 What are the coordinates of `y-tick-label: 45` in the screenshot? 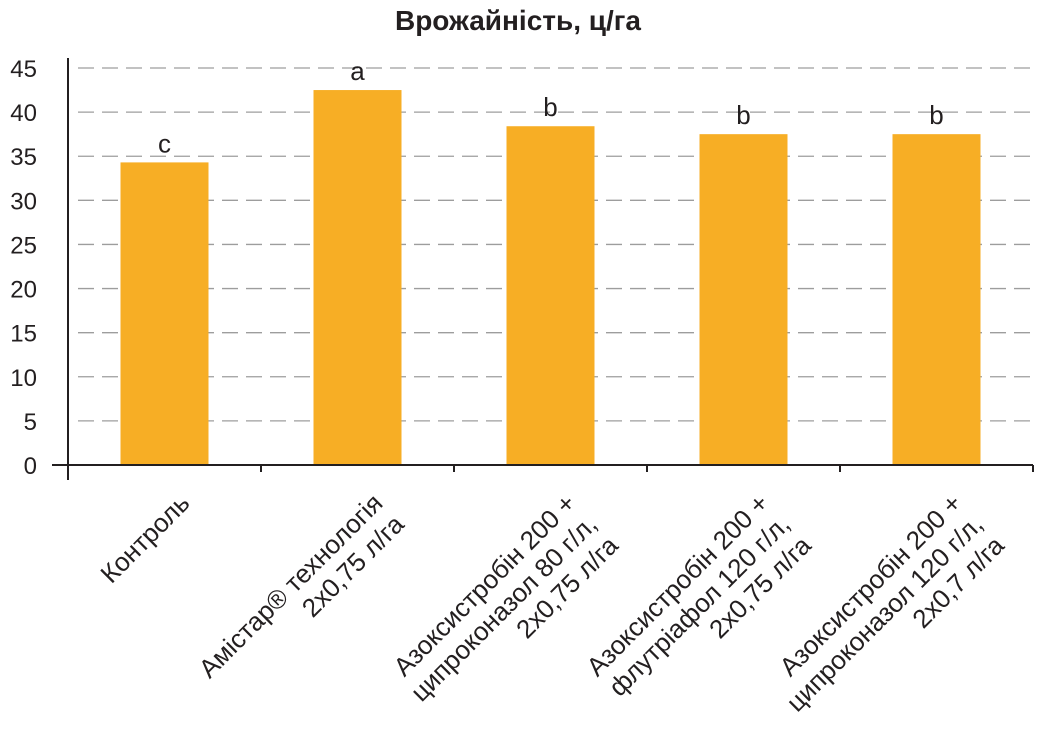 It's located at (23, 69).